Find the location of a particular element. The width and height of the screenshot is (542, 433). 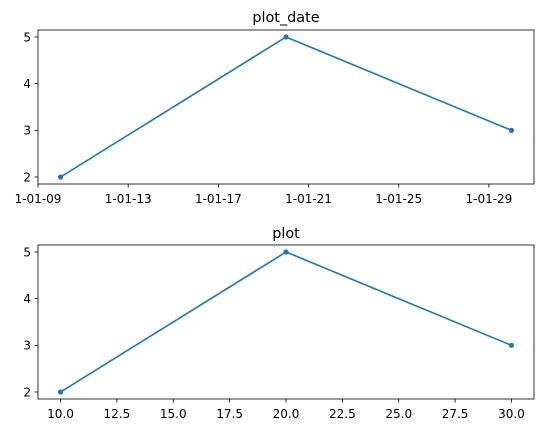

x-tick-label: 1-01-25 is located at coordinates (398, 199).